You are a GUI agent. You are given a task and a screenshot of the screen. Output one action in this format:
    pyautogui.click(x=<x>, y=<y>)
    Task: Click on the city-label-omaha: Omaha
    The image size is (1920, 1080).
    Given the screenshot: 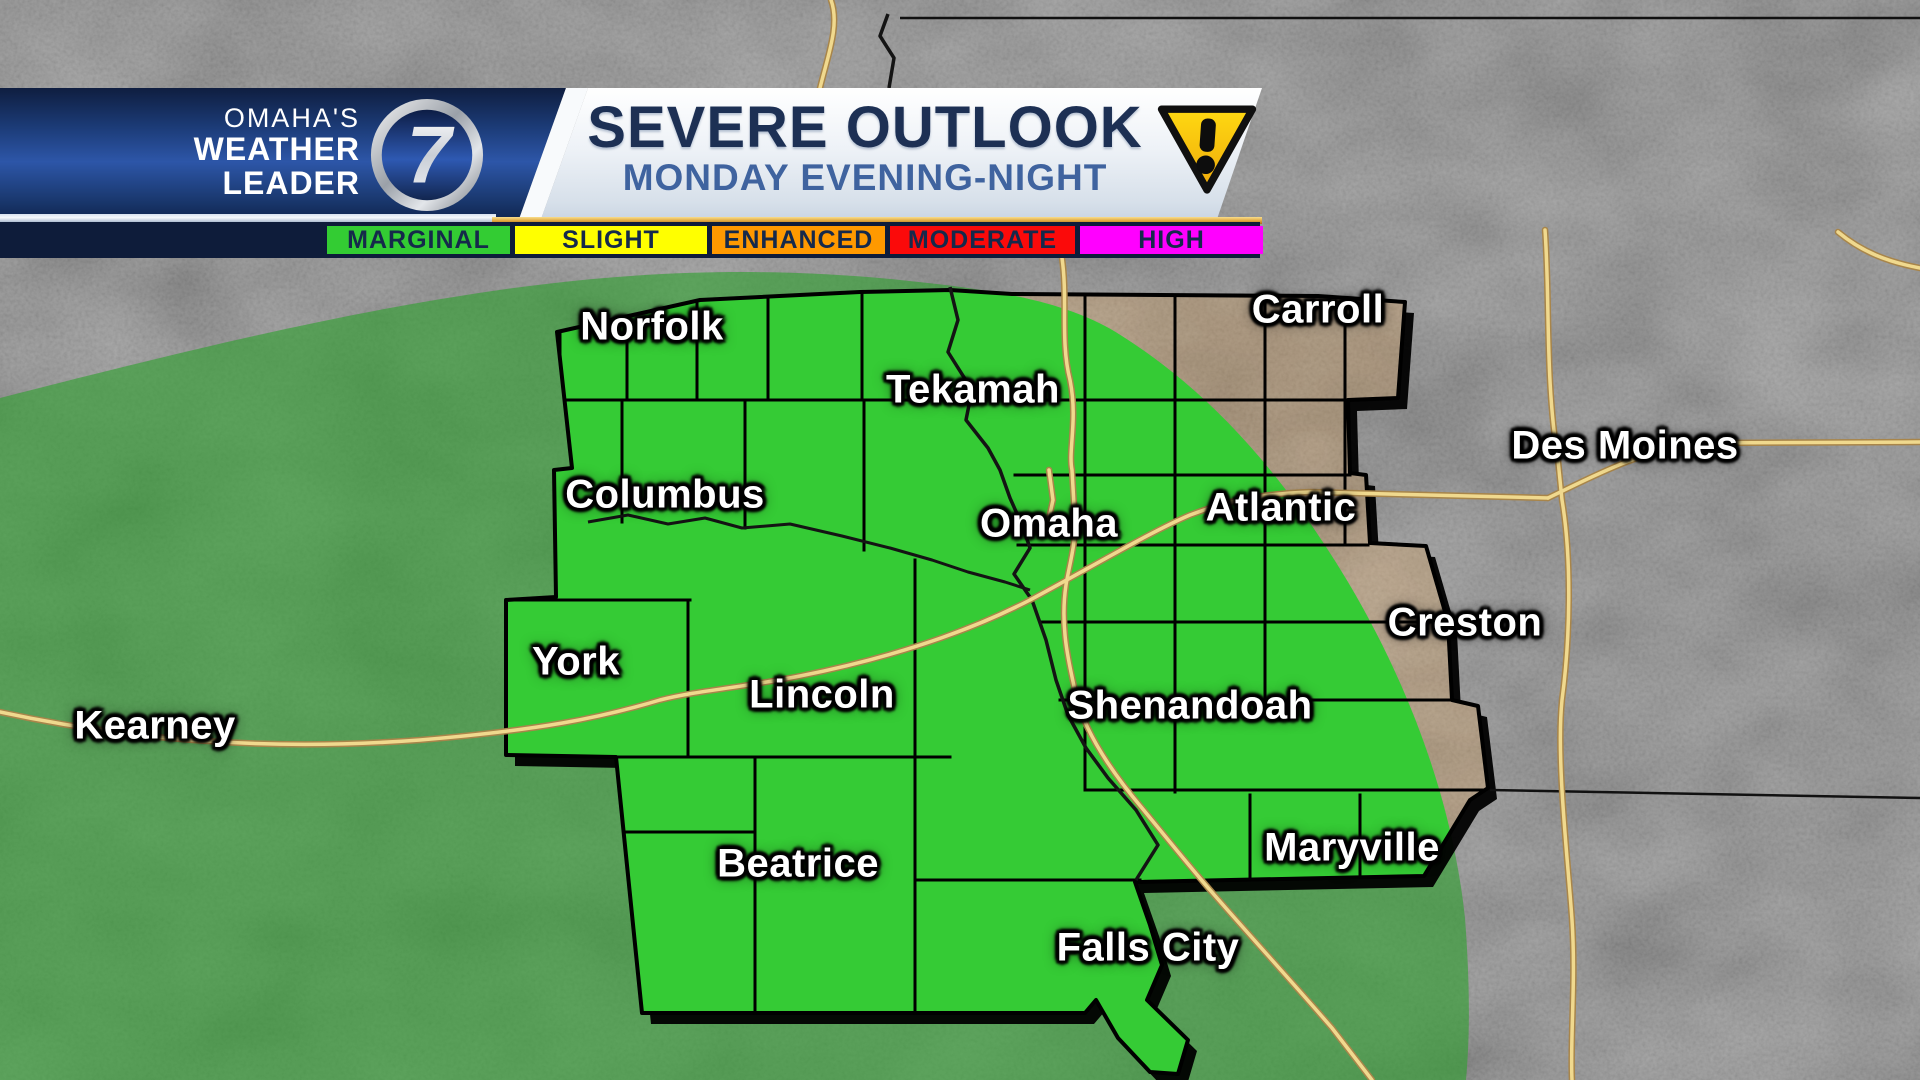 What is the action you would take?
    pyautogui.click(x=1049, y=523)
    